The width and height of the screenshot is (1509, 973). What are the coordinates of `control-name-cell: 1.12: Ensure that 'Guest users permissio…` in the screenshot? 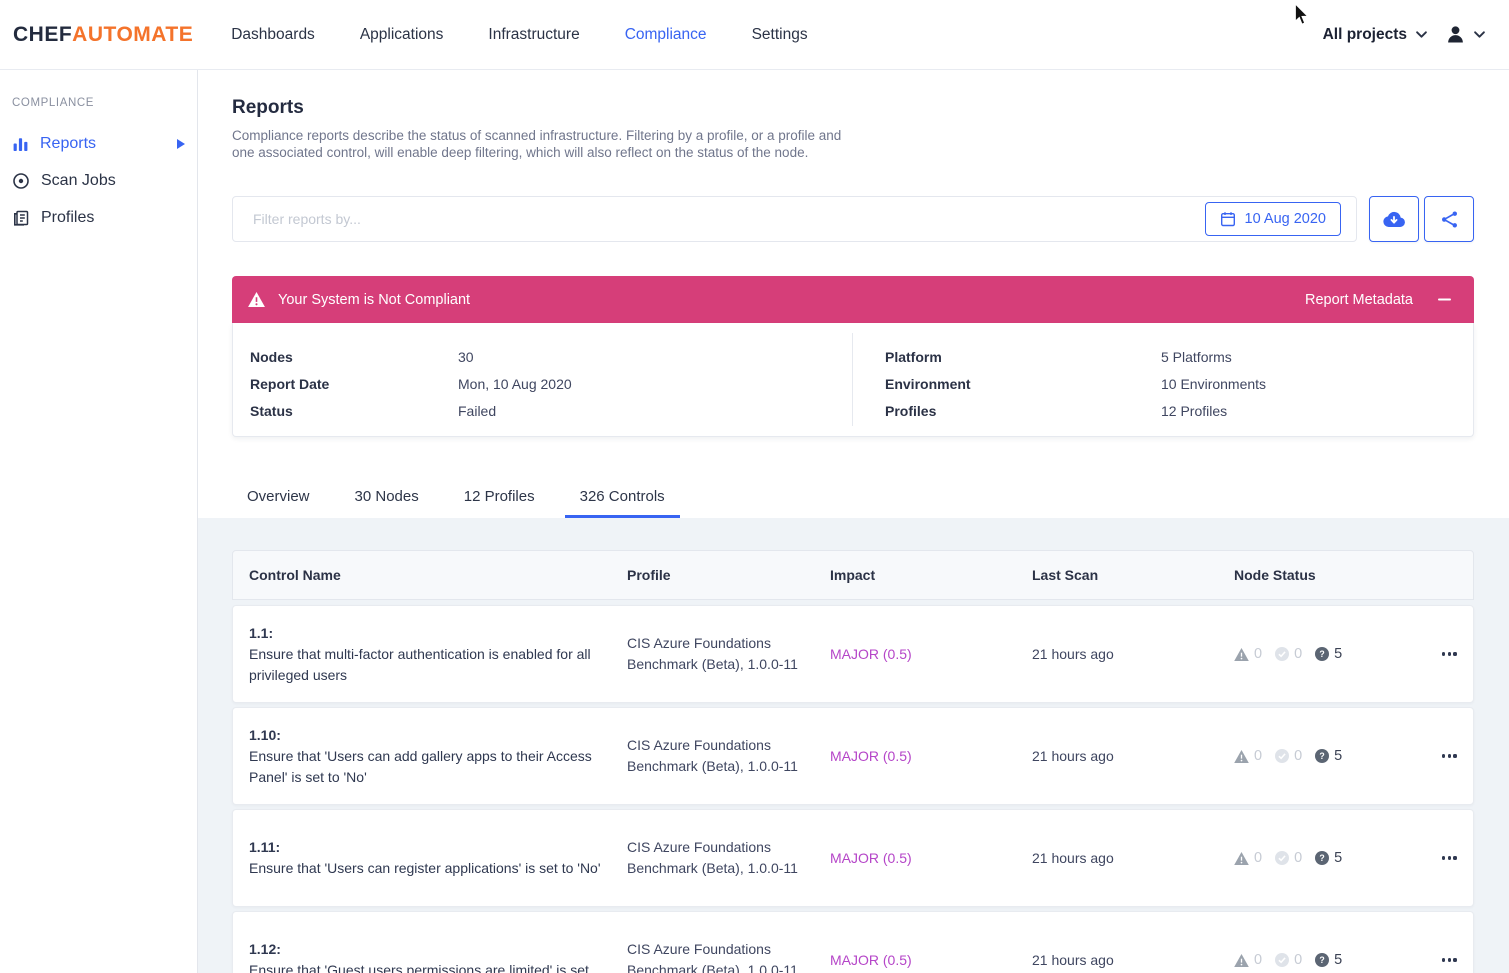 It's located at (419, 957).